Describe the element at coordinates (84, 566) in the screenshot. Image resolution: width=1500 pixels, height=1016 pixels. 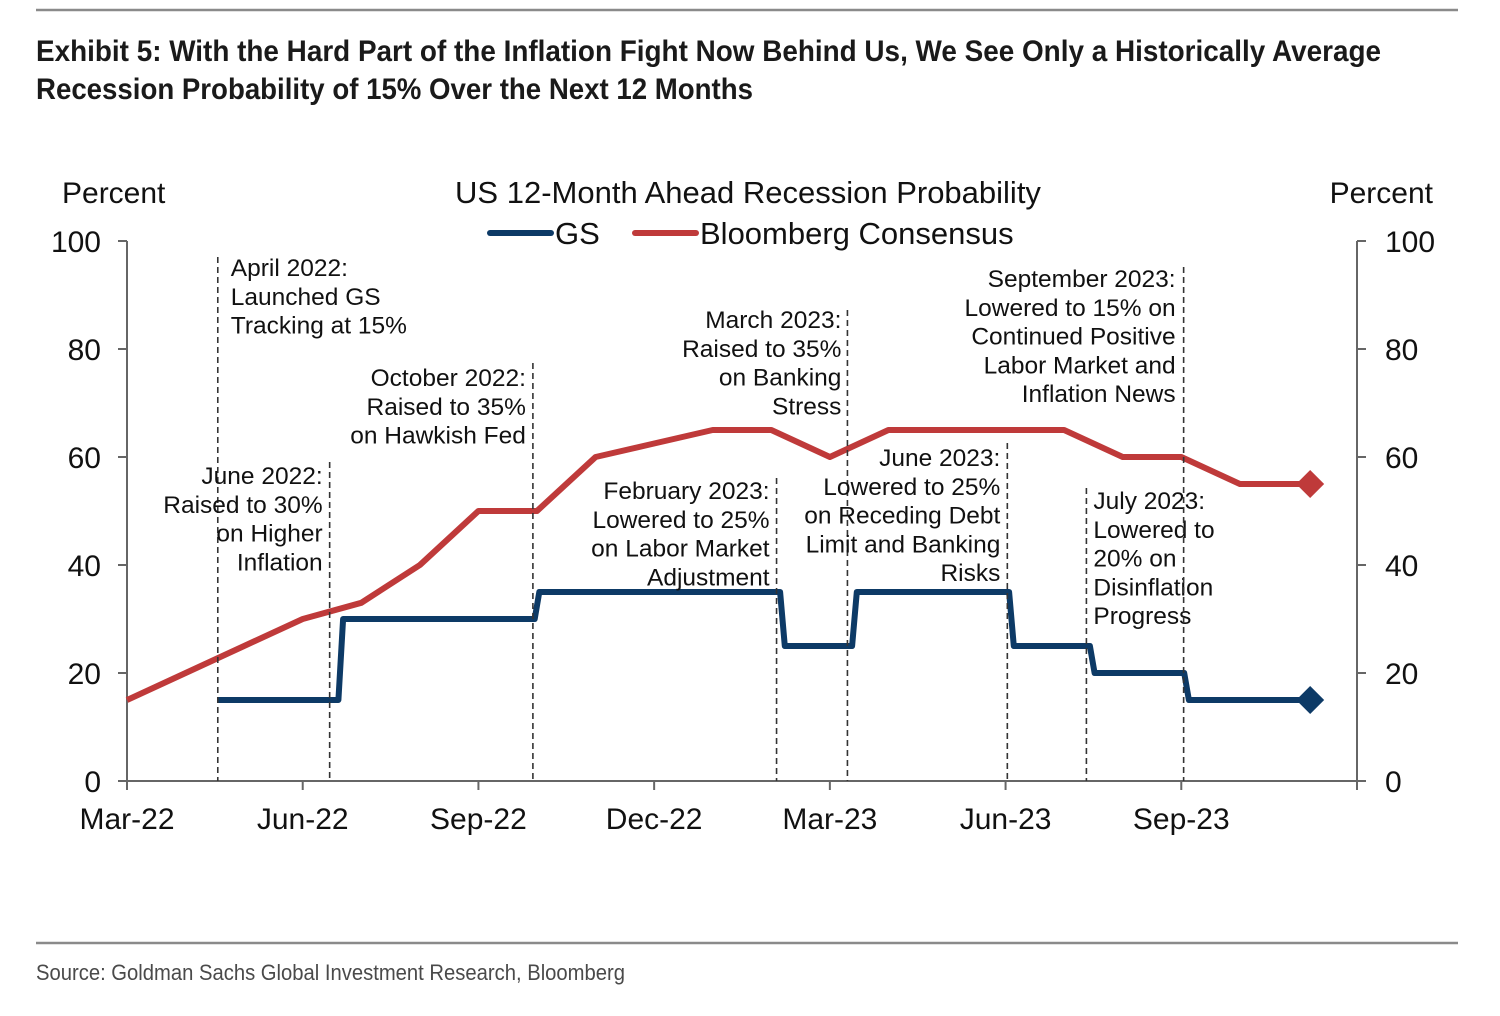
I see `y-tick-label-left: 40` at that location.